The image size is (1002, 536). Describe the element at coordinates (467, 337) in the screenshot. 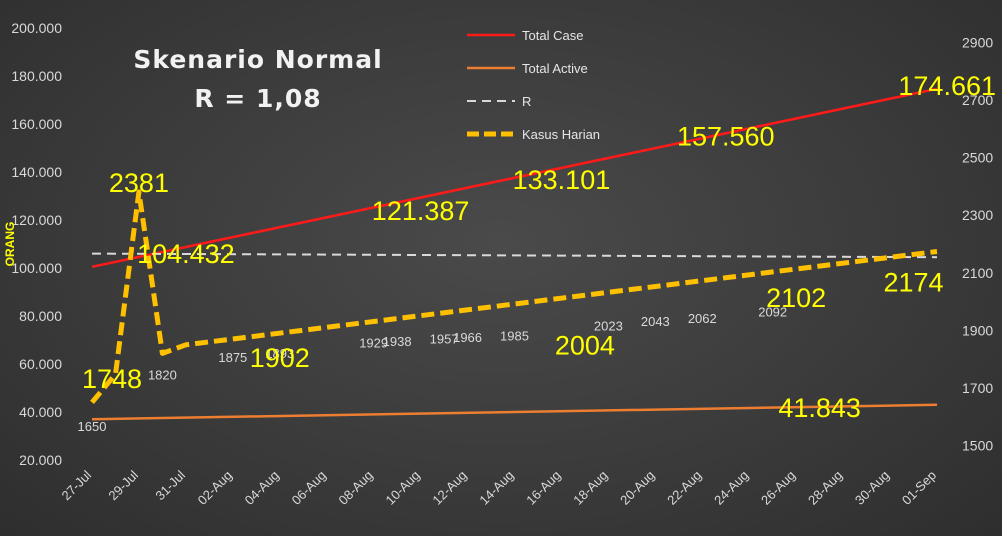

I see `data-label: 1966` at that location.